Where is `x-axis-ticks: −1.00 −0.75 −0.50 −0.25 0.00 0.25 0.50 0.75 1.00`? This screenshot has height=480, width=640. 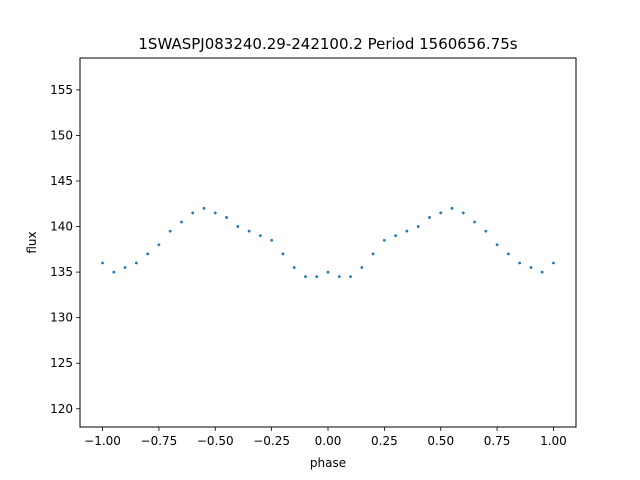 x-axis-ticks: −1.00 −0.75 −0.50 −0.25 0.00 0.25 0.50 0.75 1.00 is located at coordinates (325, 437).